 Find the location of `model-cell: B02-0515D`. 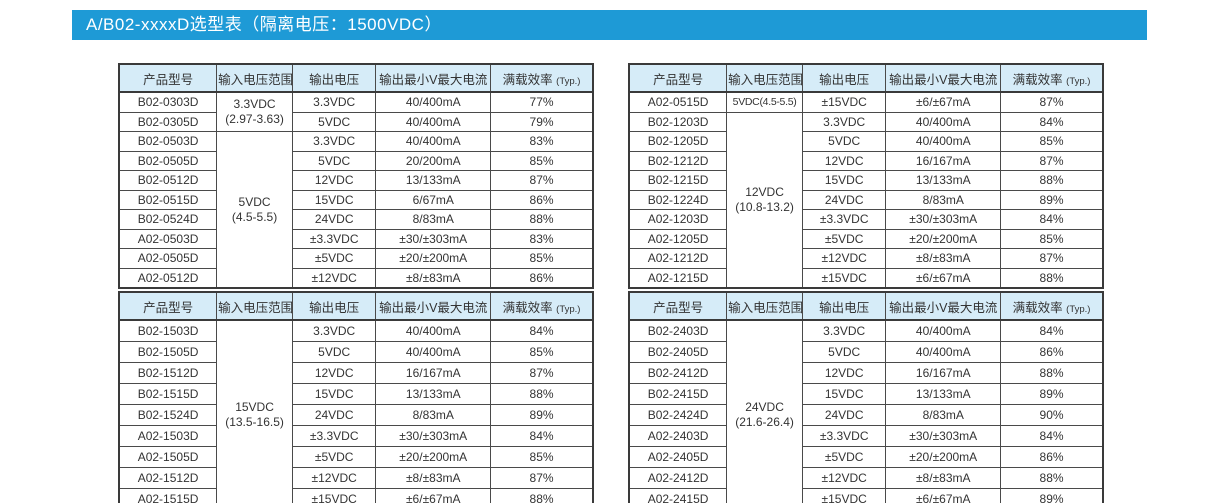

model-cell: B02-0515D is located at coordinates (168, 199).